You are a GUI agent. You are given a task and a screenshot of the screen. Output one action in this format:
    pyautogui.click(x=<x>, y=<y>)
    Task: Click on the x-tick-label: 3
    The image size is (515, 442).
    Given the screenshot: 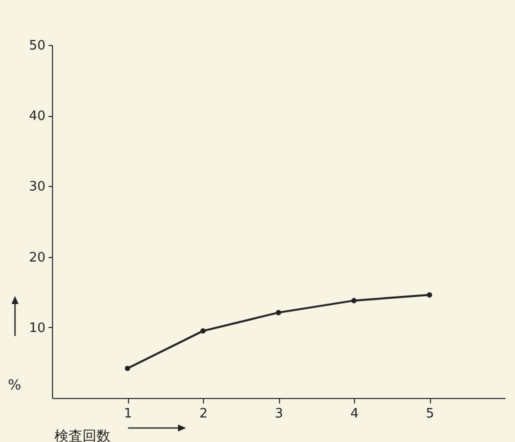 What is the action you would take?
    pyautogui.click(x=279, y=414)
    